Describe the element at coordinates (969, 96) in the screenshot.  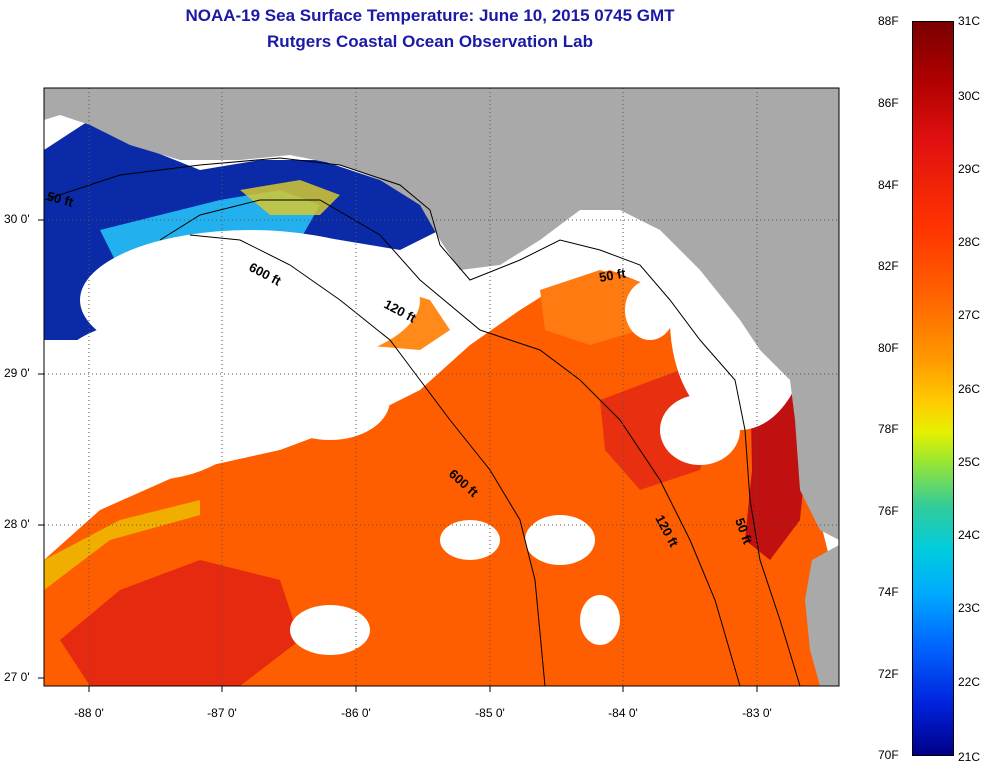
I see `colorbar-c-label: 30C` at that location.